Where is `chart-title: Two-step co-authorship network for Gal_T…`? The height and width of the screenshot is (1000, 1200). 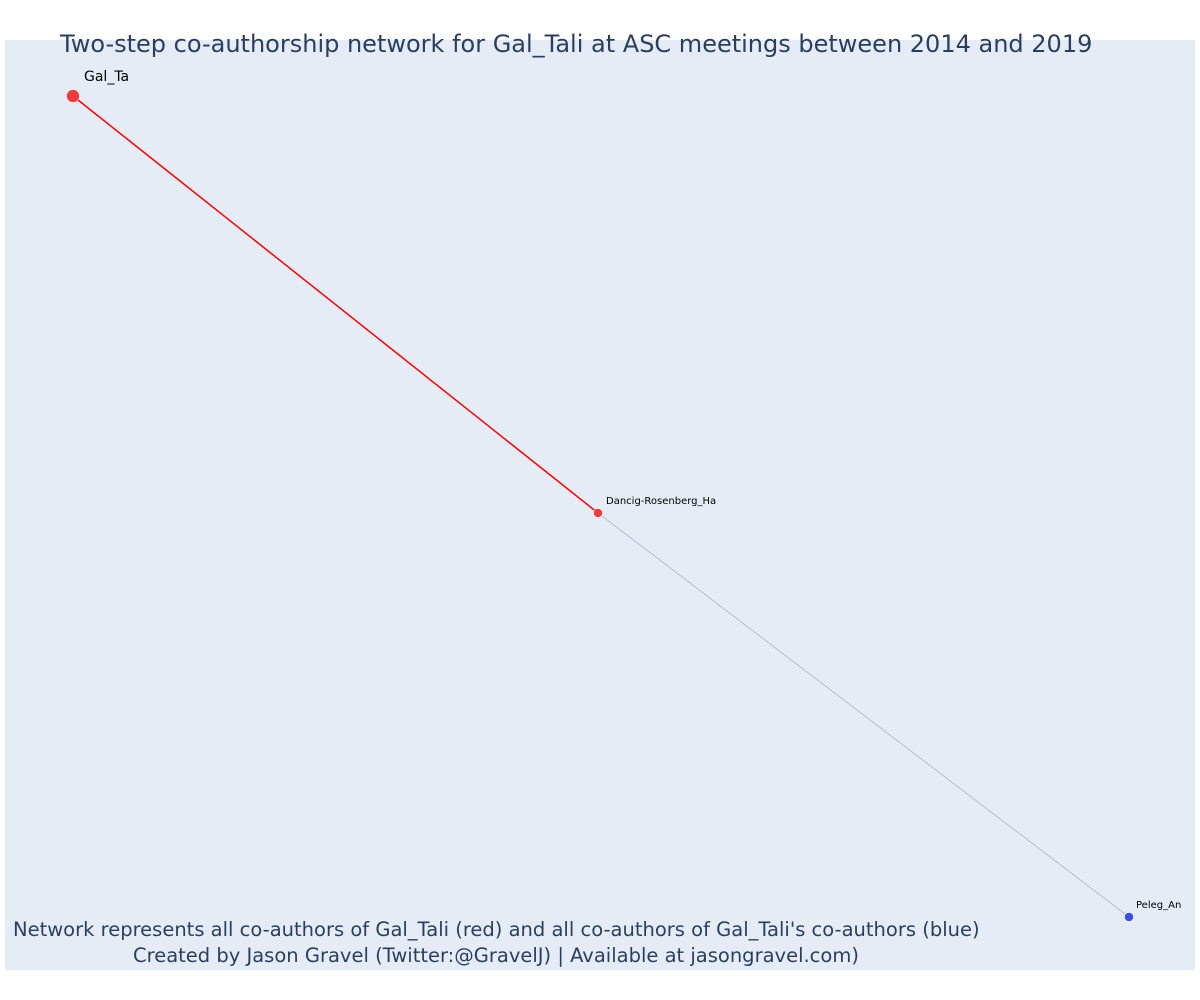
chart-title: Two-step co-authorship network for Gal_T… is located at coordinates (576, 44).